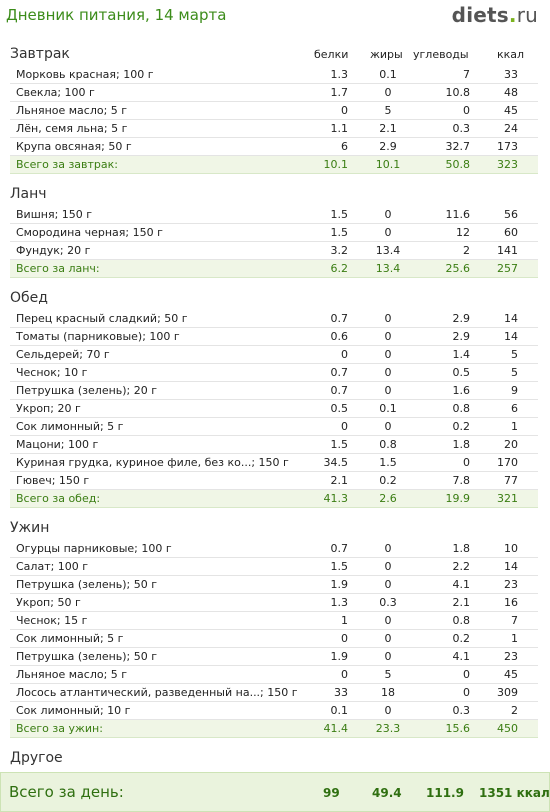 The height and width of the screenshot is (812, 550). I want to click on carbs-value: 0, so click(466, 110).